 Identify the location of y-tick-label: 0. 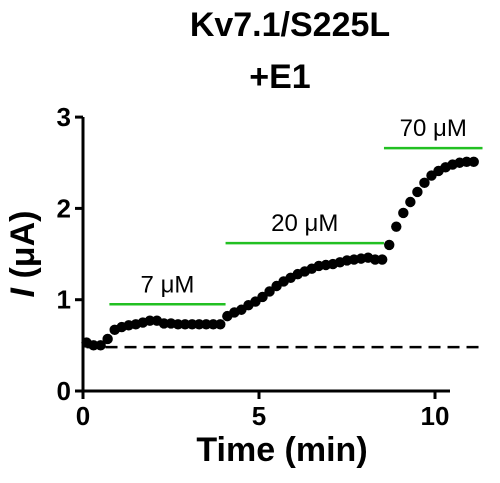
(64, 391).